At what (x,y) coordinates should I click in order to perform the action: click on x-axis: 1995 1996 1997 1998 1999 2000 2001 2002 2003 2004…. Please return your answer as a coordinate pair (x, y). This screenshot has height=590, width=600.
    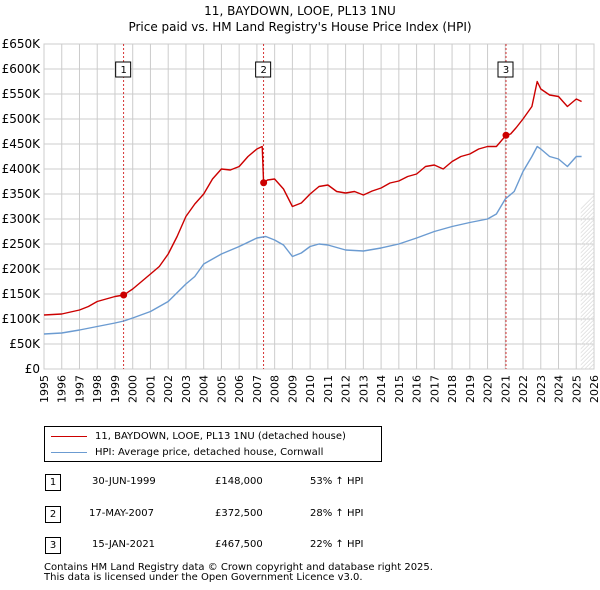
    Looking at the image, I should click on (319, 389).